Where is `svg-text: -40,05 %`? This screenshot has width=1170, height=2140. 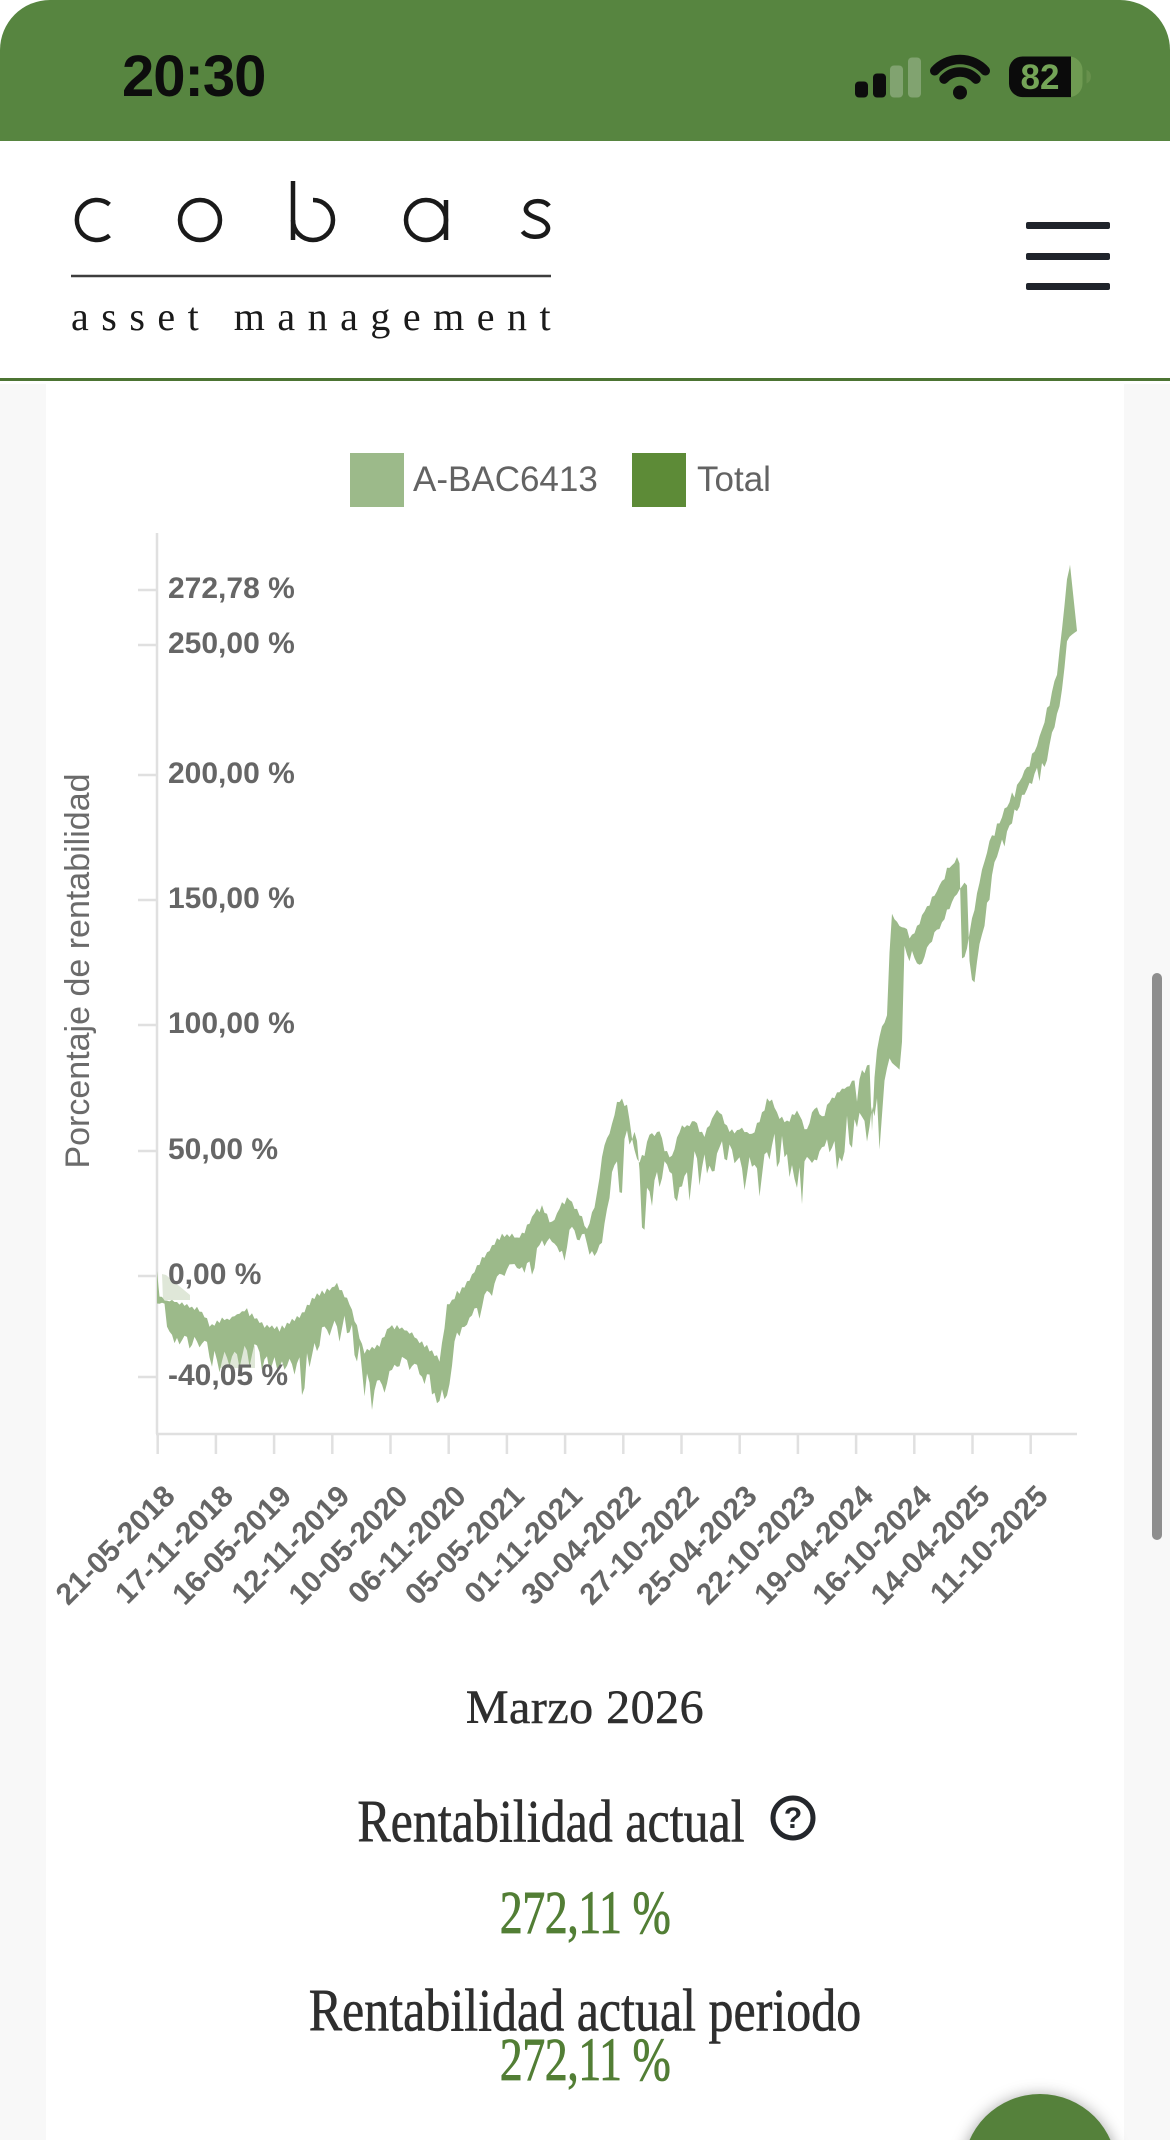
svg-text: -40,05 % is located at coordinates (228, 1375).